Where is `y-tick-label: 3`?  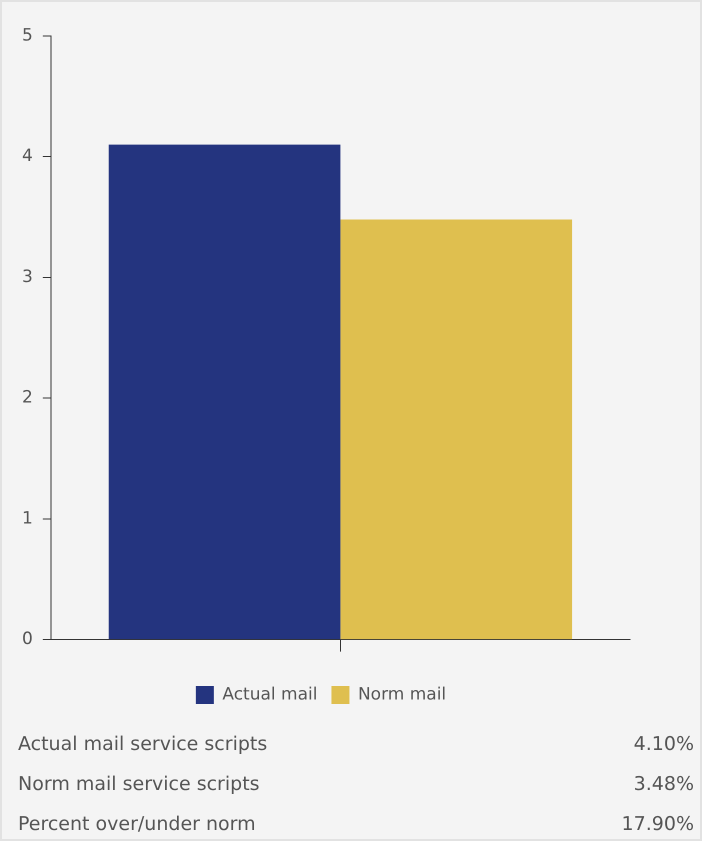
y-tick-label: 3 is located at coordinates (27, 276).